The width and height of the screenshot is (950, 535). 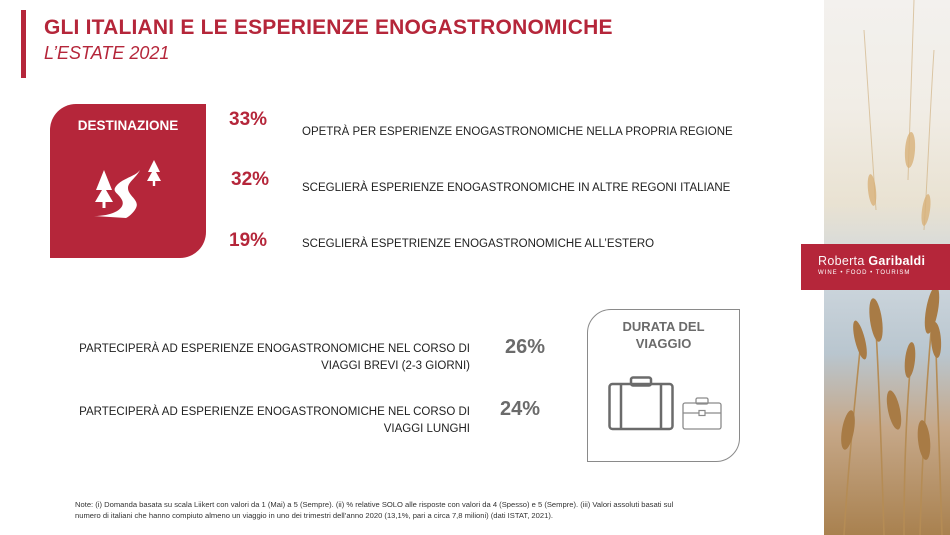 I want to click on brand-last-name: Garibaldi, so click(x=897, y=261).